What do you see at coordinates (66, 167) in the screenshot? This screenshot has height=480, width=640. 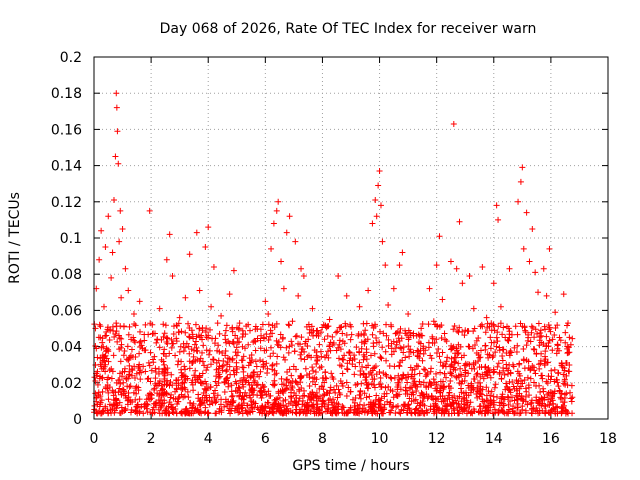 I see `y-tick-label: 0.14` at bounding box center [66, 167].